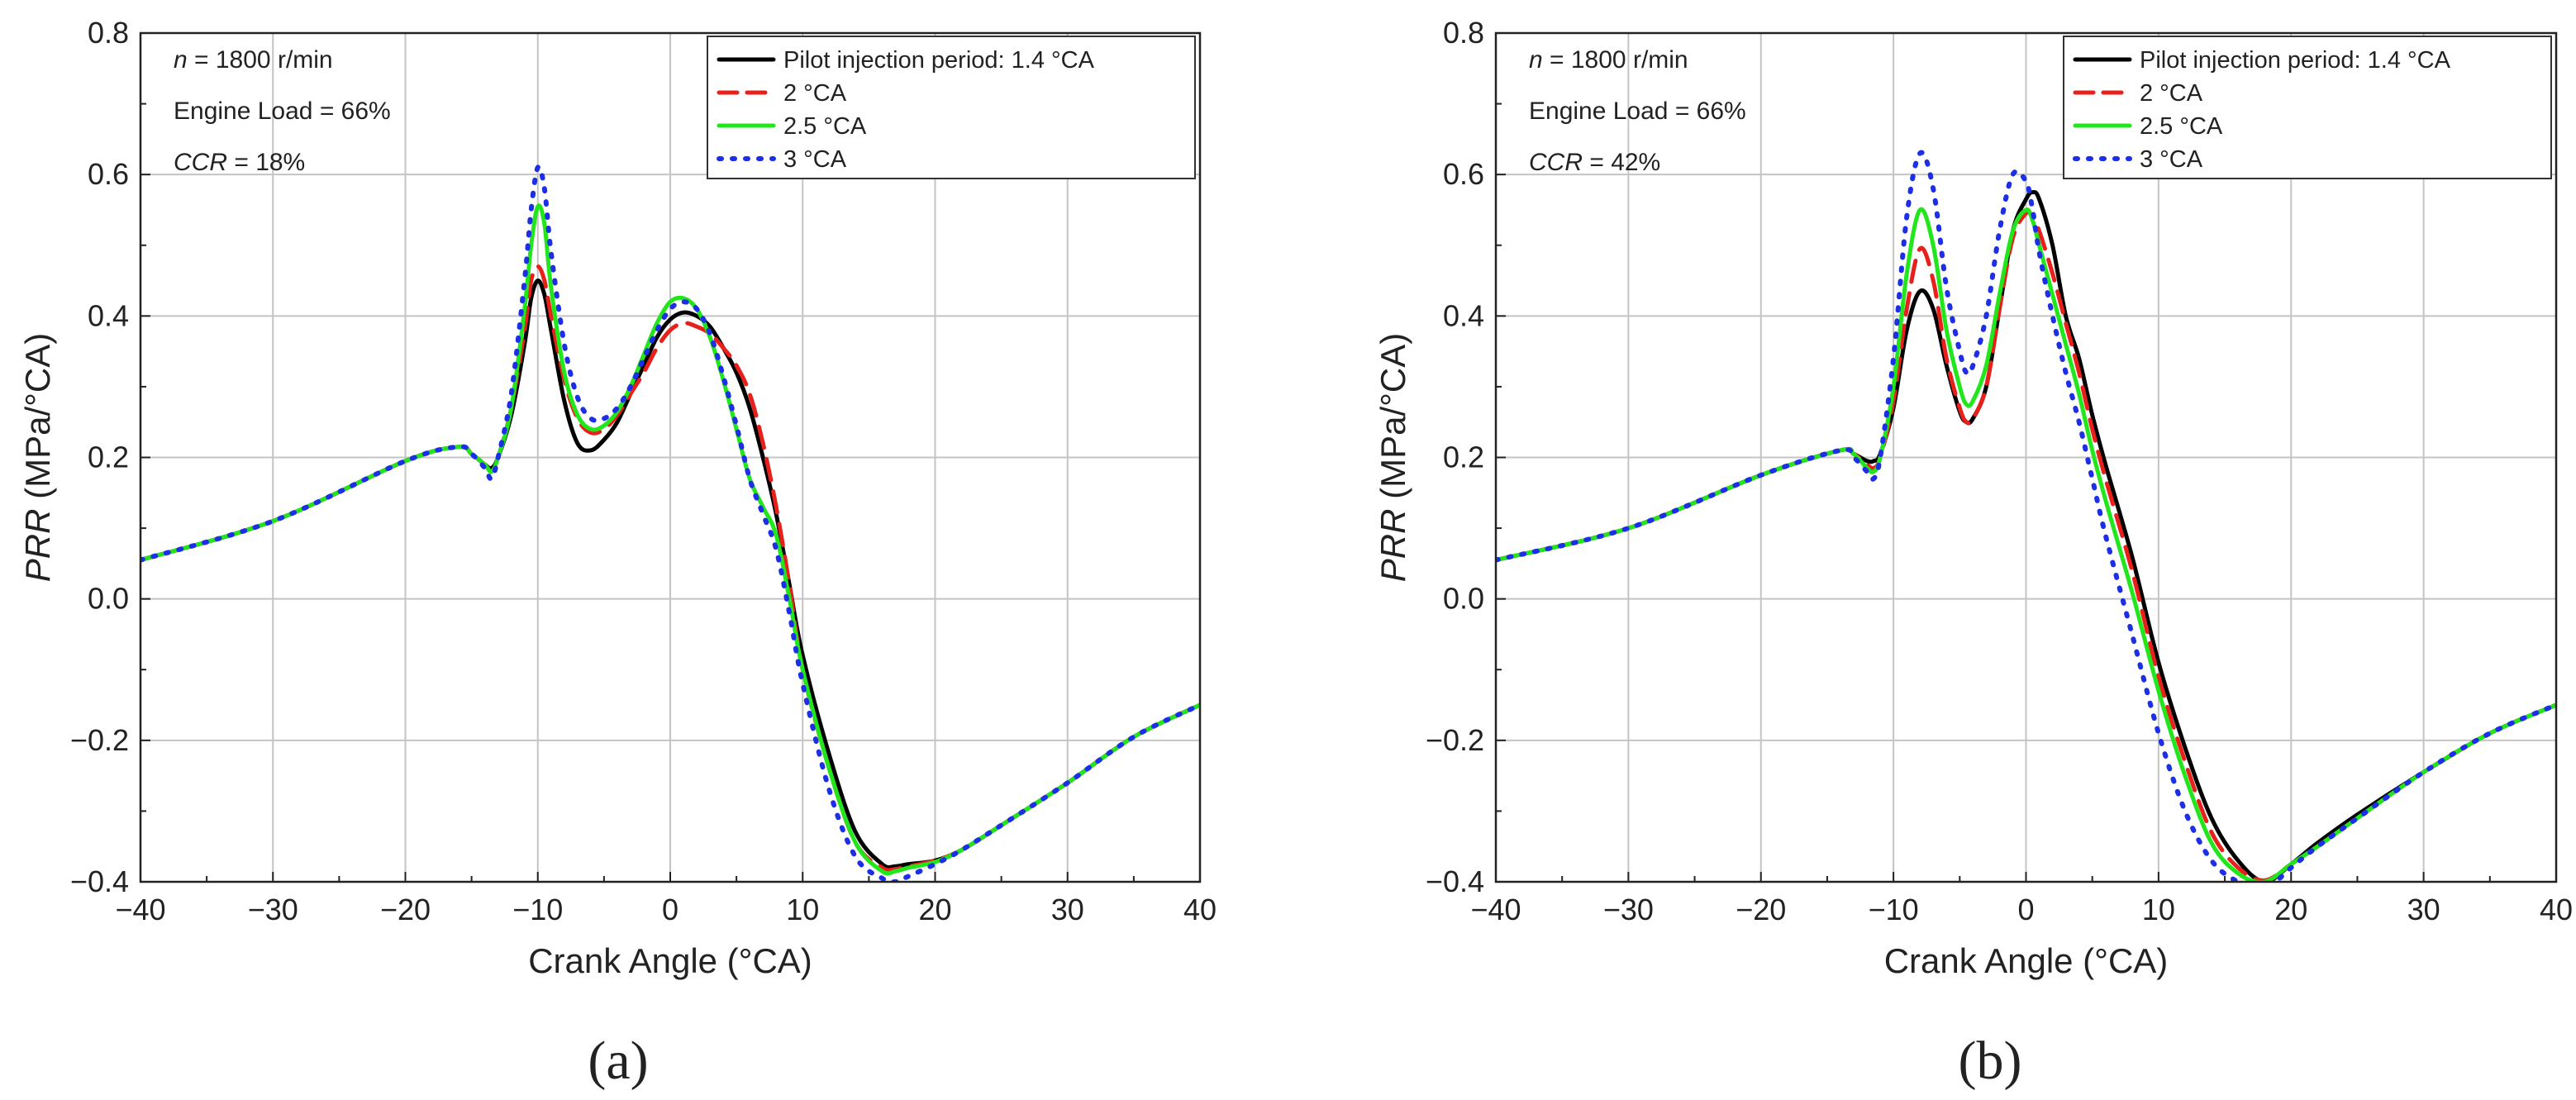  Describe the element at coordinates (1595, 162) in the screenshot. I see `annotation-3: CCR = 42%` at that location.